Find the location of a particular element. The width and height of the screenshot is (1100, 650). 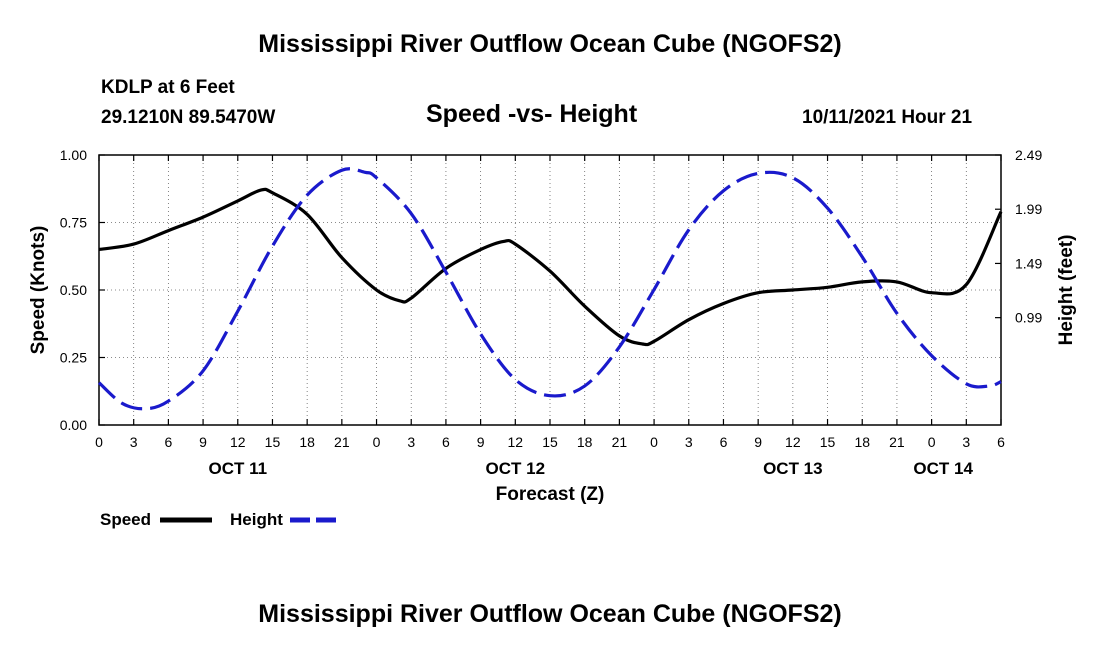

station-coordinates: 29.1210N 89.5470W is located at coordinates (188, 117).